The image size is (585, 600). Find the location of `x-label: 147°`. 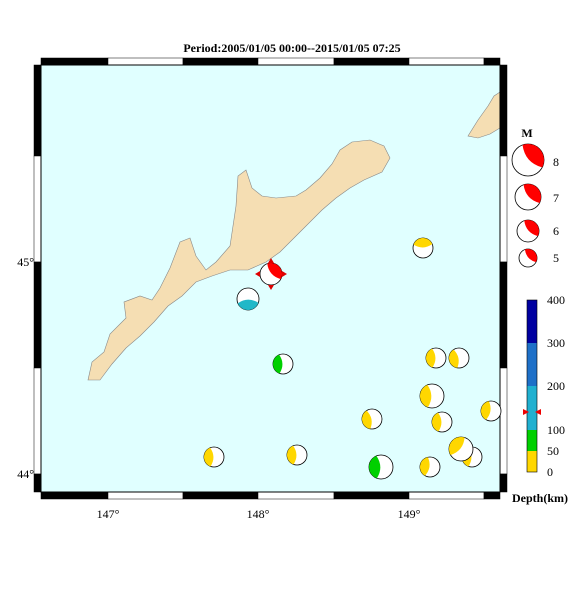

x-label: 147° is located at coordinates (108, 514).